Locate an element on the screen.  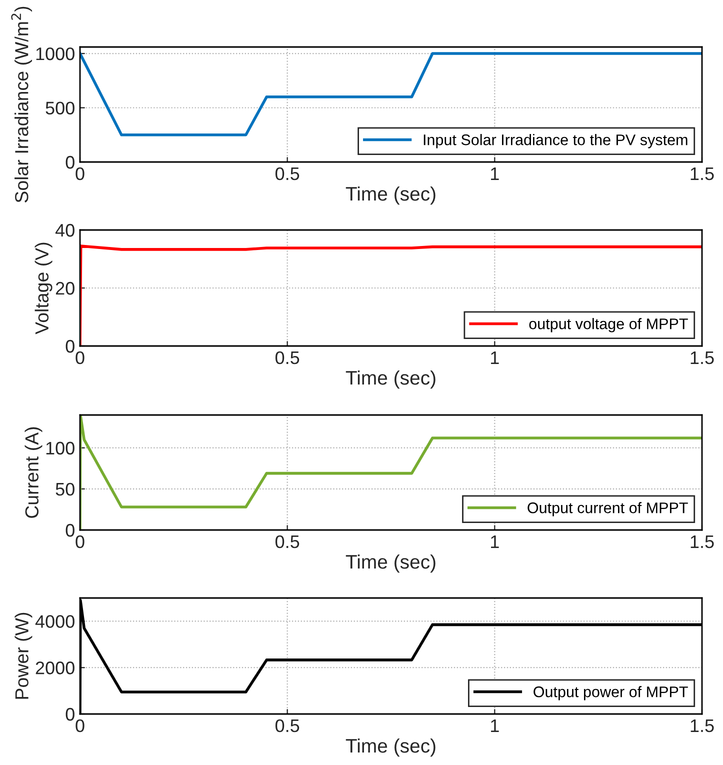
y-tick-label: 4000 is located at coordinates (54, 621).